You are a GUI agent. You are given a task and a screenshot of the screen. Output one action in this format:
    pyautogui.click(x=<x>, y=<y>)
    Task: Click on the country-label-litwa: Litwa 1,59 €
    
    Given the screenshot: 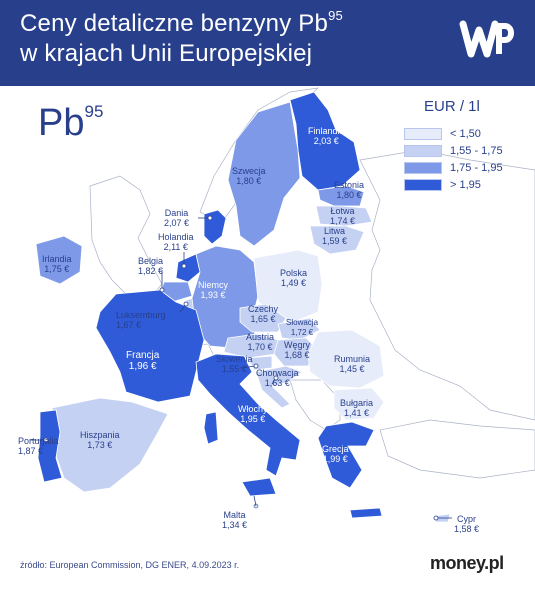 What is the action you would take?
    pyautogui.click(x=334, y=236)
    